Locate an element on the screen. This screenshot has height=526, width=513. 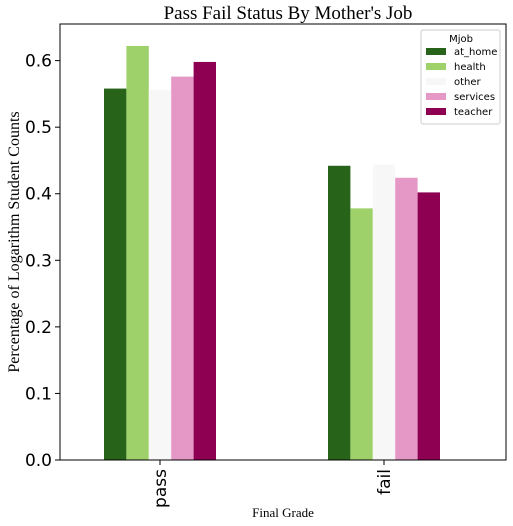
bar-at_home-pass is located at coordinates (115, 274).